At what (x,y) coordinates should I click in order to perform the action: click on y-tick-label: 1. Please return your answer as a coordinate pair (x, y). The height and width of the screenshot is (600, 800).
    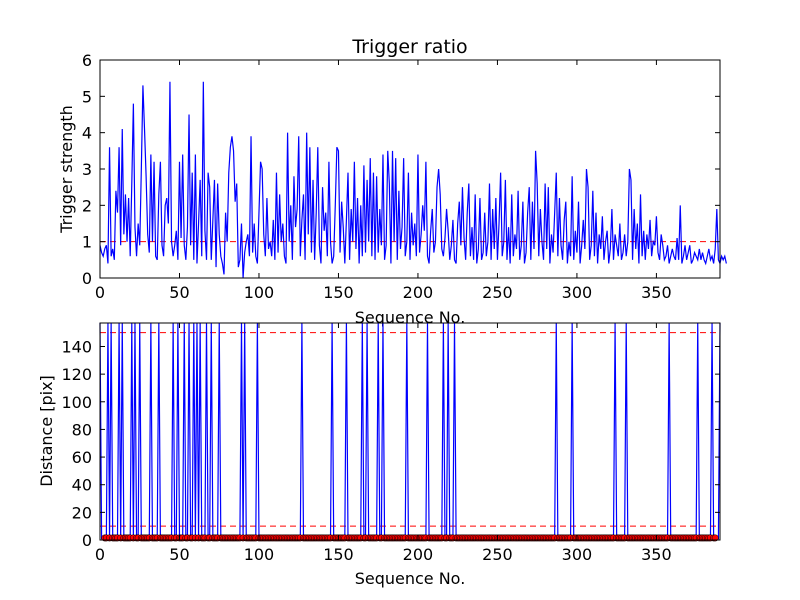
    Looking at the image, I should click on (87, 242).